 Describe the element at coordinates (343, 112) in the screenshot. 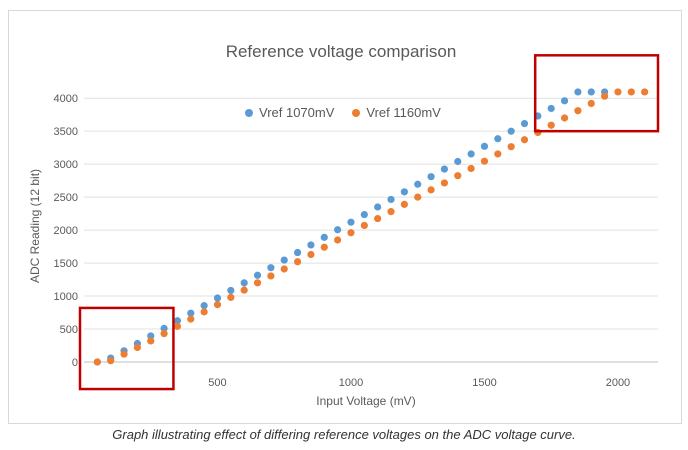

I see `chart-legend: Vref 1070mV Vref 1160mV` at that location.